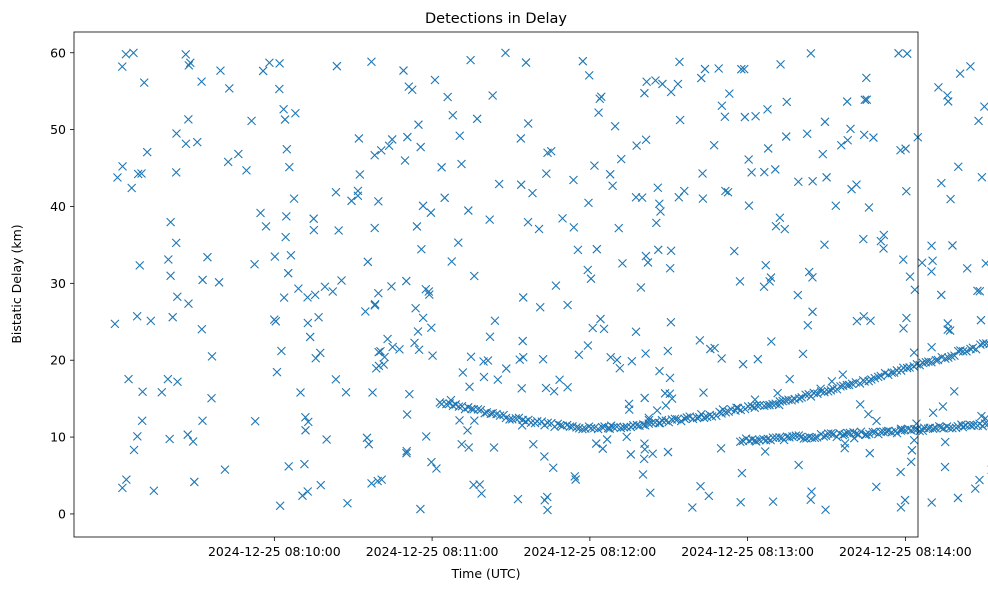  Describe the element at coordinates (58, 437) in the screenshot. I see `y-tick-label: 10` at that location.